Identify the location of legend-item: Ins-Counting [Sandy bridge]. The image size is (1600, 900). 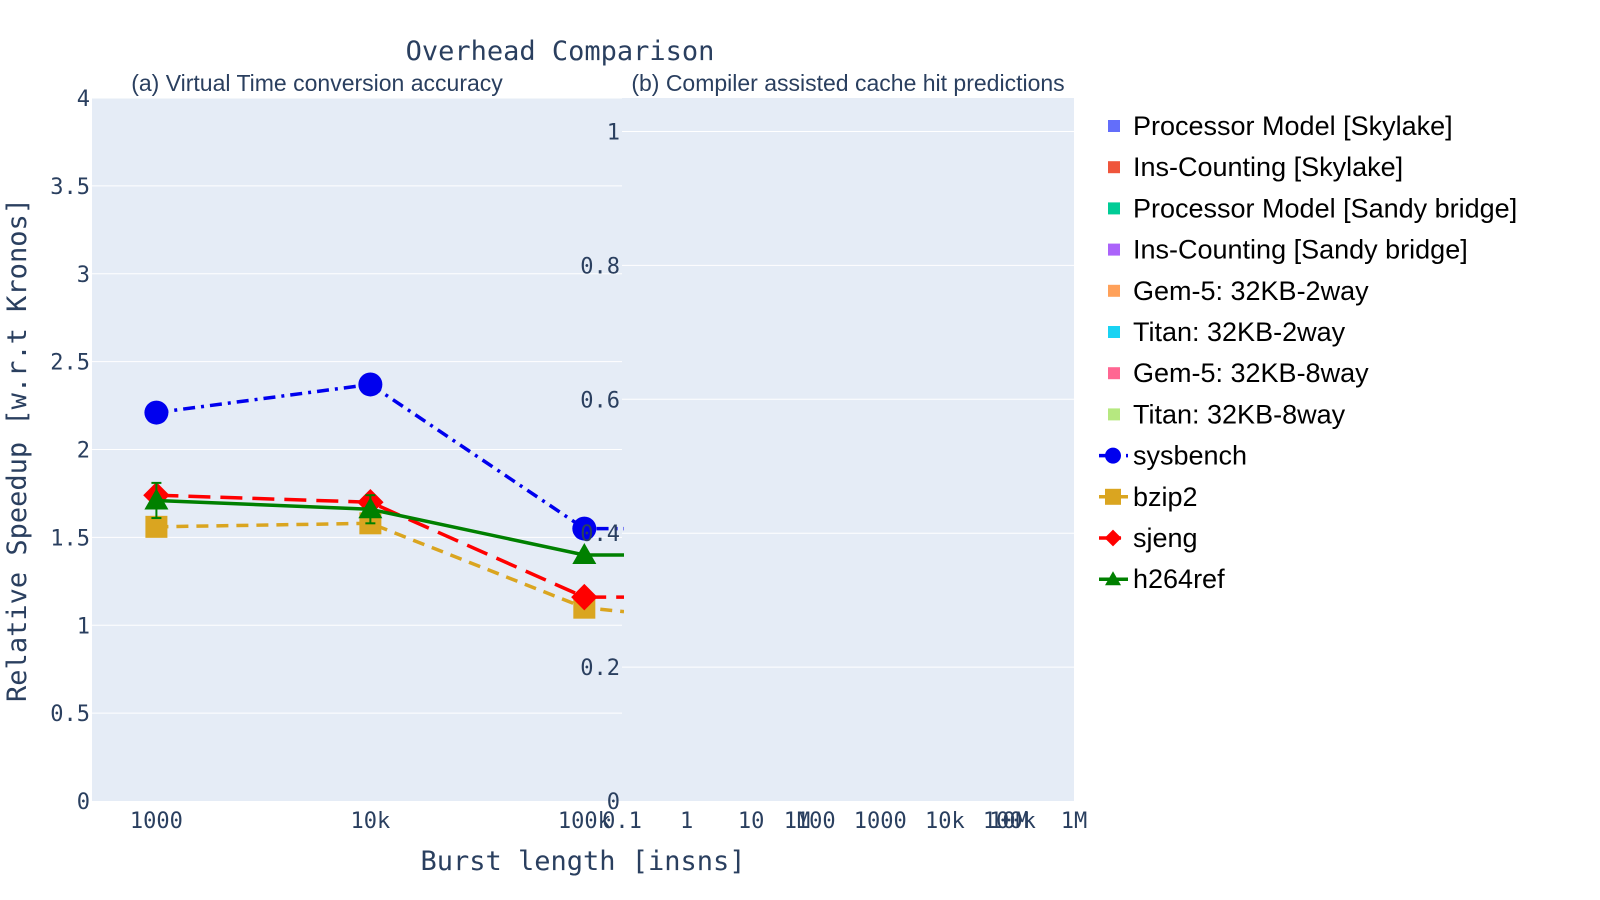
(1288, 250).